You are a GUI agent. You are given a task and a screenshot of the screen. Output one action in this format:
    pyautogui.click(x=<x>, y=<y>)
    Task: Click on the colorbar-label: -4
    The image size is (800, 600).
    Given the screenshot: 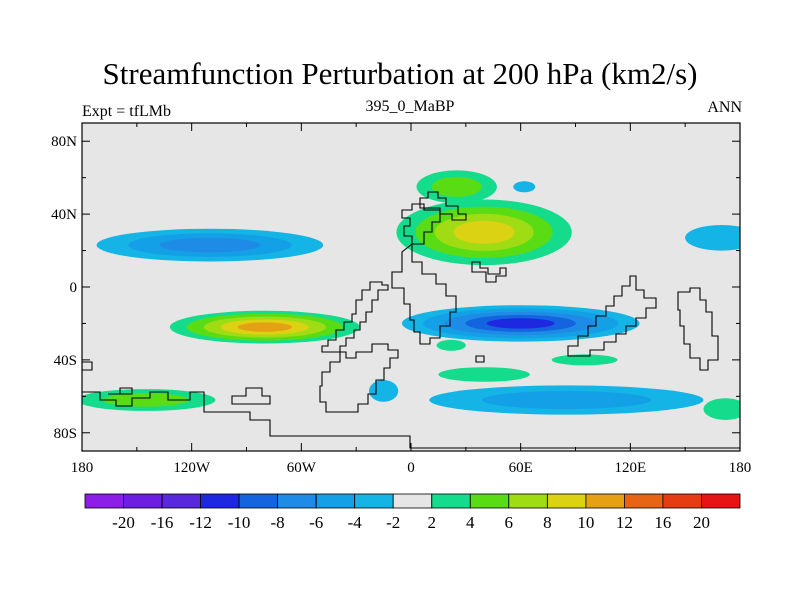 What is the action you would take?
    pyautogui.click(x=355, y=522)
    